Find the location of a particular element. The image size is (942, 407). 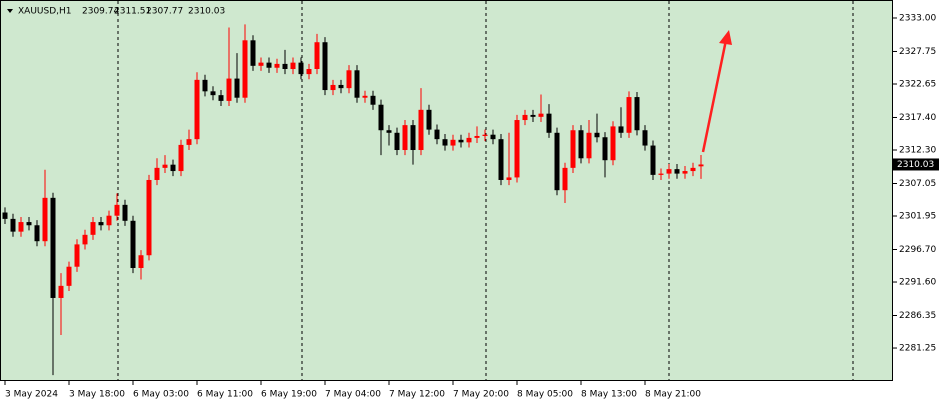

arrow-line is located at coordinates (714, 96).